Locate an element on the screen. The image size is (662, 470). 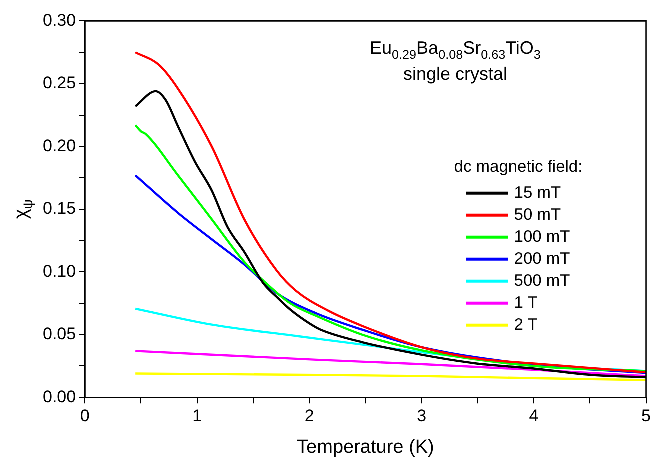
x-tick-label: 1 is located at coordinates (197, 416).